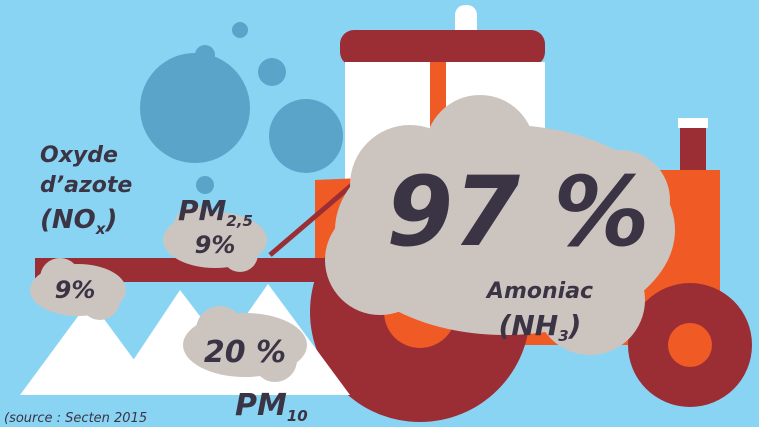  I want to click on subscript: 2,5, so click(239, 221).